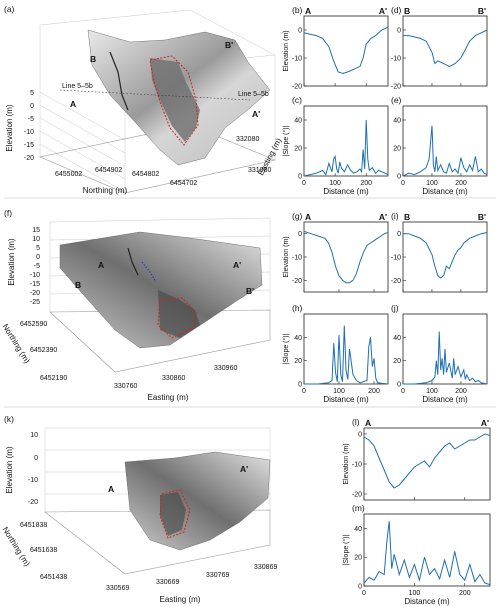 The width and height of the screenshot is (500, 607). What do you see at coordinates (9, 419) in the screenshot?
I see `panel-label: (k)` at bounding box center [9, 419].